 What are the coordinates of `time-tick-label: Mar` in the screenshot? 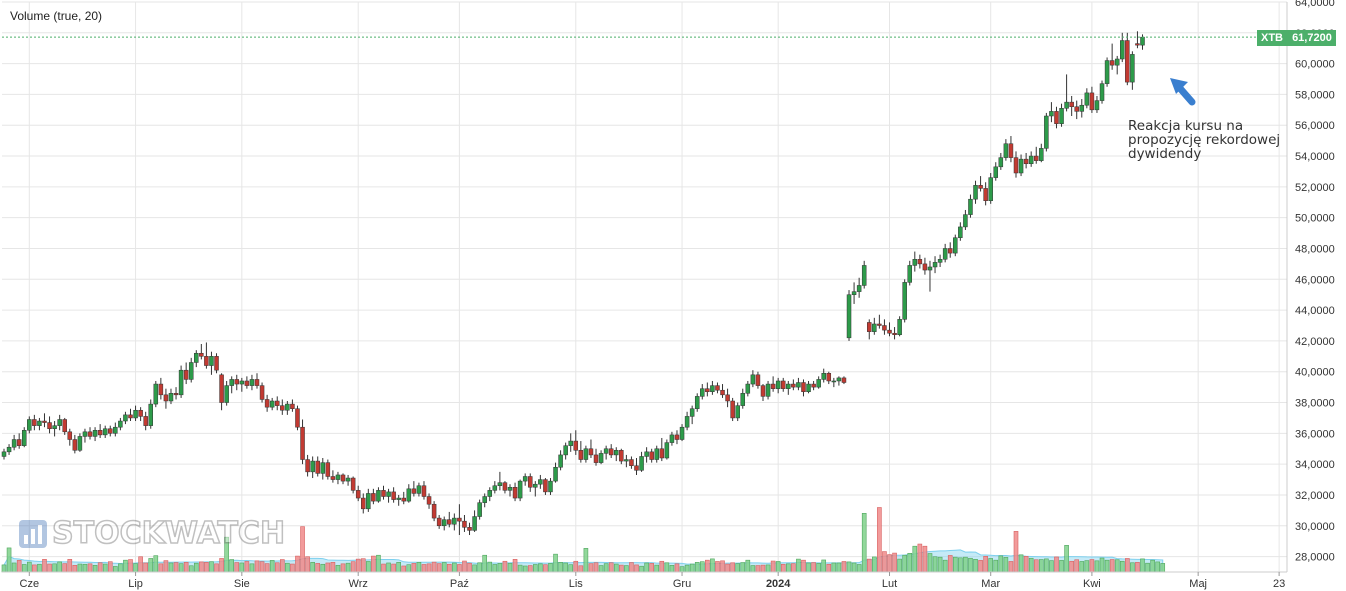 It's located at (990, 584).